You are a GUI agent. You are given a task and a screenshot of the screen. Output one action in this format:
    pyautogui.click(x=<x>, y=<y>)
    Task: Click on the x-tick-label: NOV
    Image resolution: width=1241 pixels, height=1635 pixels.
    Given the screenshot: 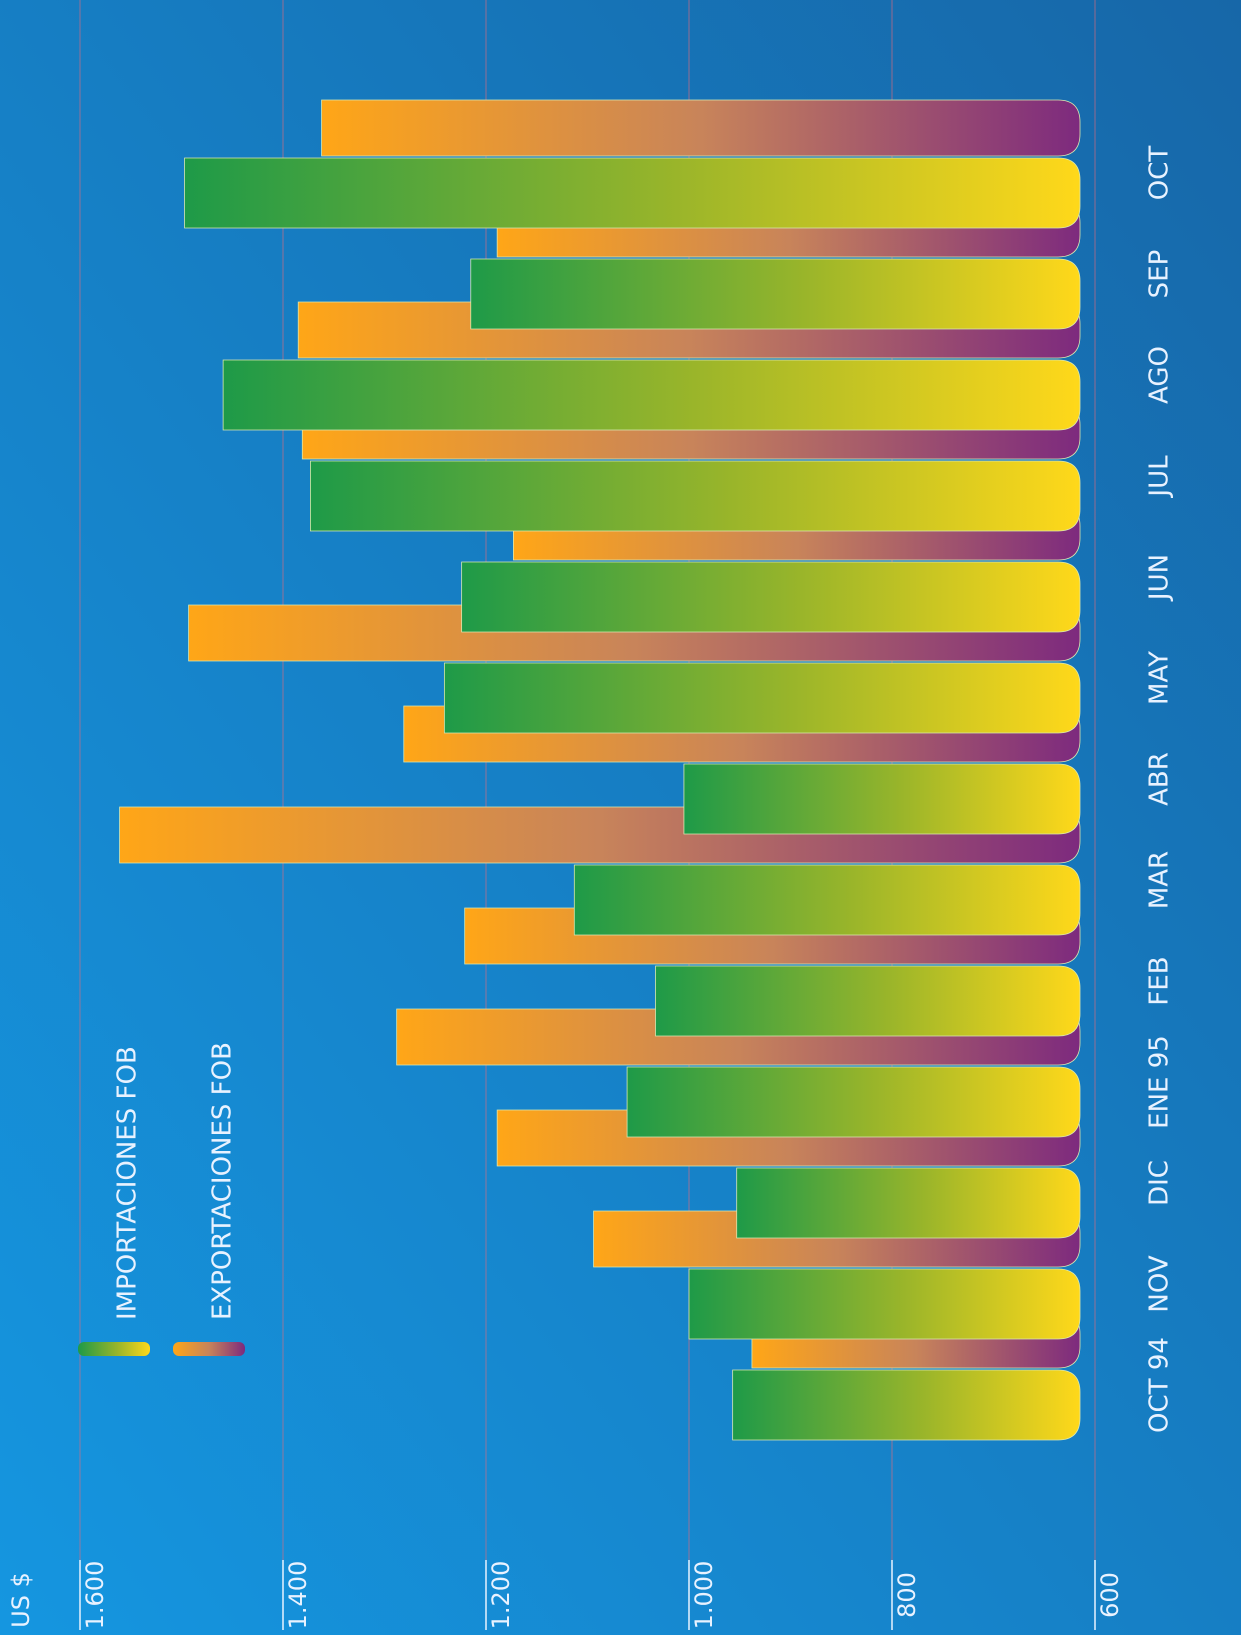 What is the action you would take?
    pyautogui.click(x=1160, y=1283)
    